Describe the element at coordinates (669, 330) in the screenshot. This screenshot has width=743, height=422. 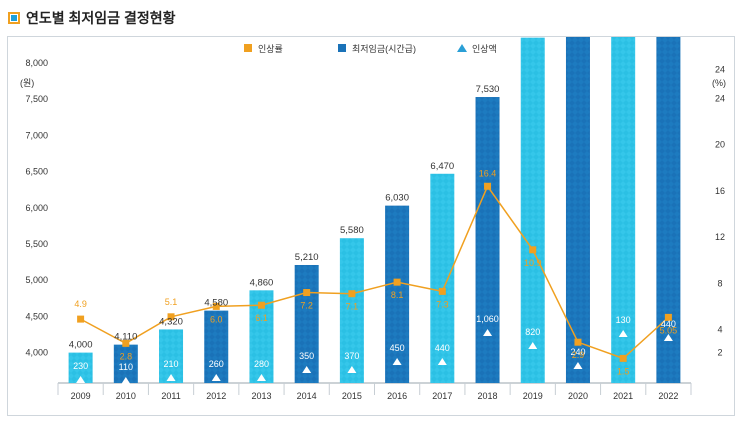
I see `rate-value-label: 5.05` at that location.